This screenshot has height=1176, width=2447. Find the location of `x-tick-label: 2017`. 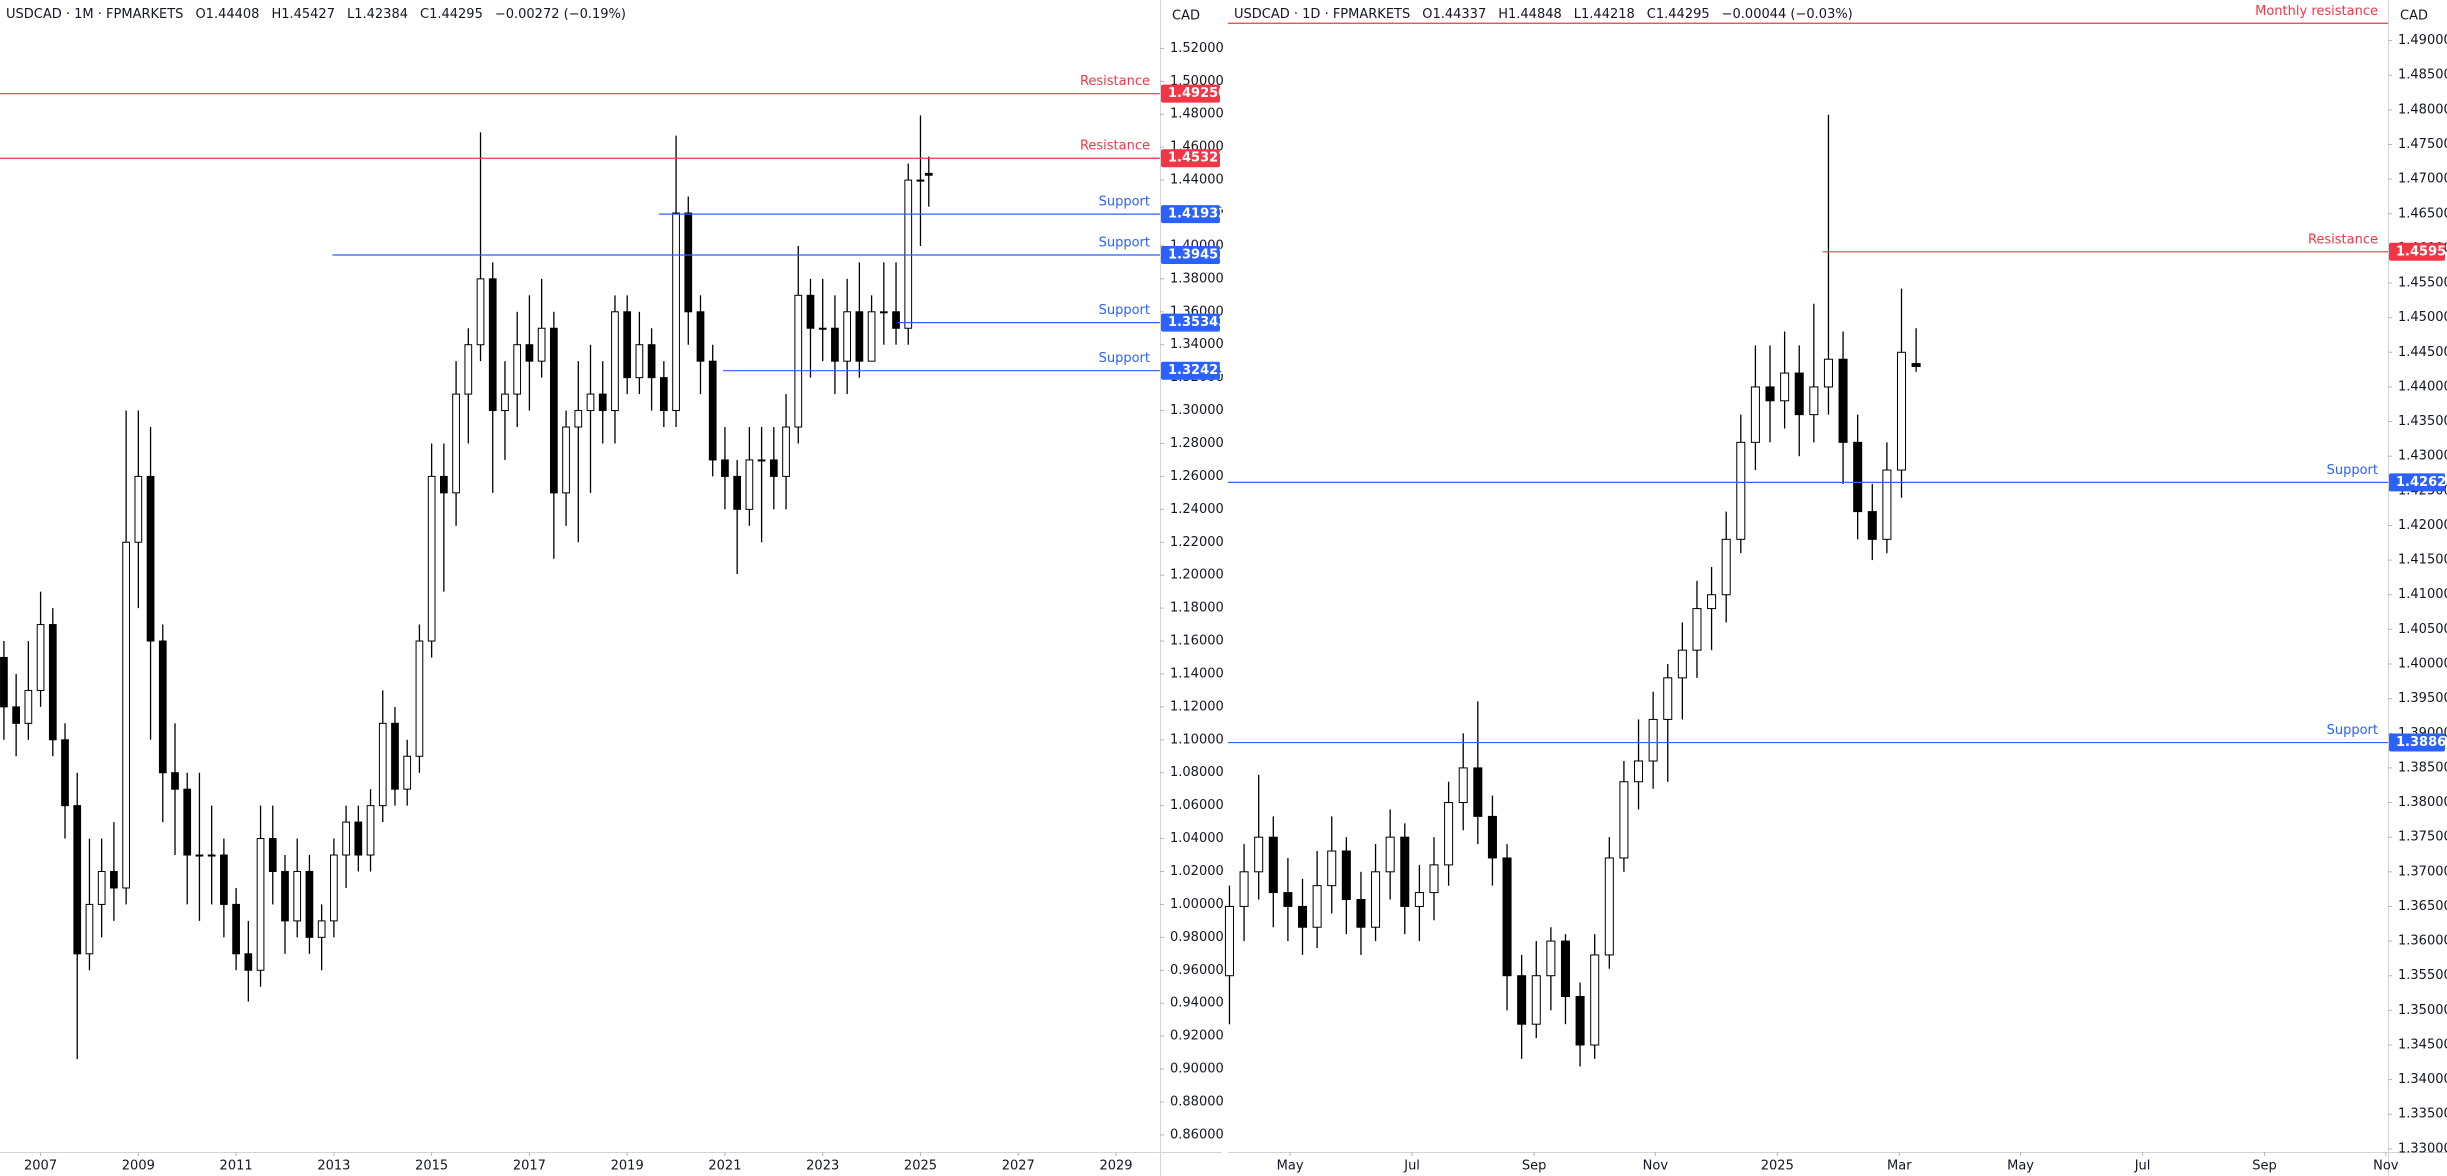

x-tick-label: 2017 is located at coordinates (529, 1166).